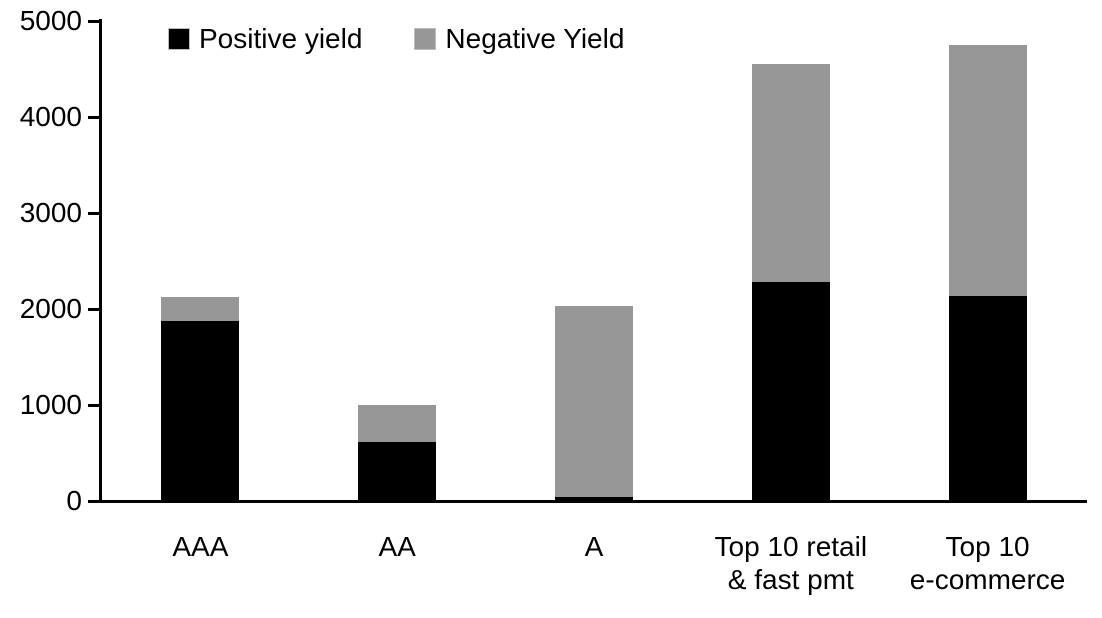  I want to click on legend-label-positive-yield: Positive yield, so click(281, 38).